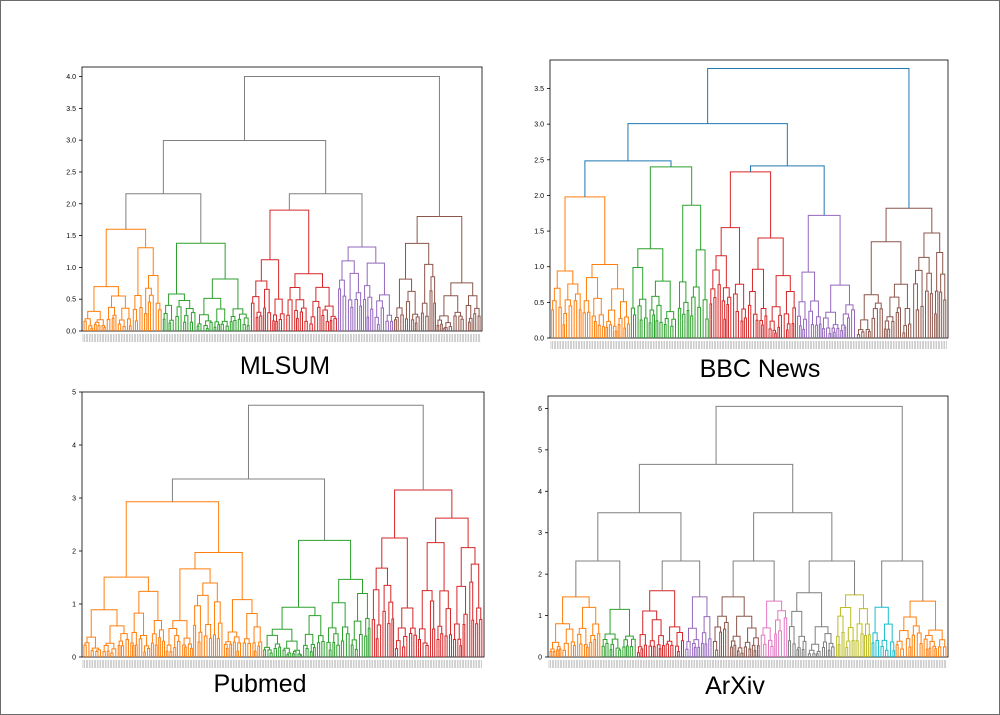 This screenshot has height=715, width=1000. What do you see at coordinates (74, 658) in the screenshot?
I see `y-tick-label: 0` at bounding box center [74, 658].